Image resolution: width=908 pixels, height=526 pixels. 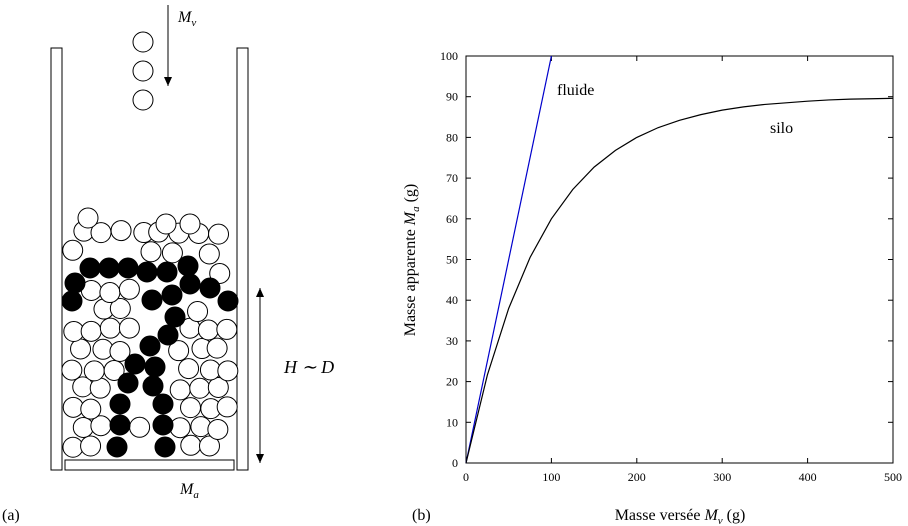 I want to click on y-tick-label: 100, so click(x=449, y=56).